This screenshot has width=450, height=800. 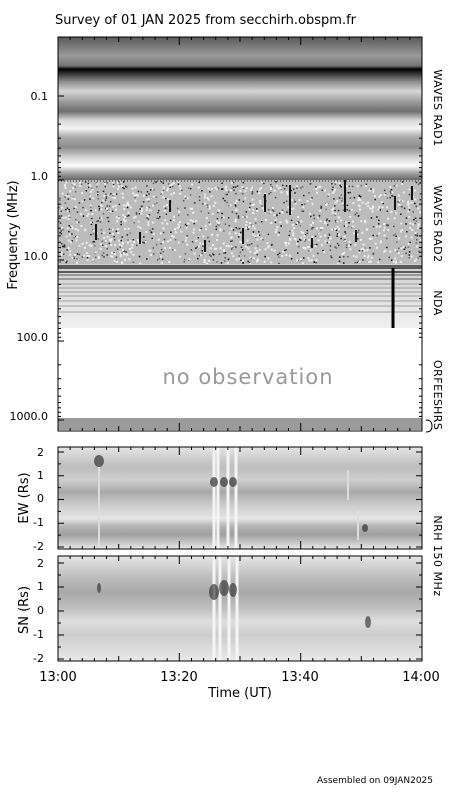 I want to click on instrument-labels: WAVES RAD1 WAVES RAD2 NDA ORFEES HRS, so click(x=434, y=251).